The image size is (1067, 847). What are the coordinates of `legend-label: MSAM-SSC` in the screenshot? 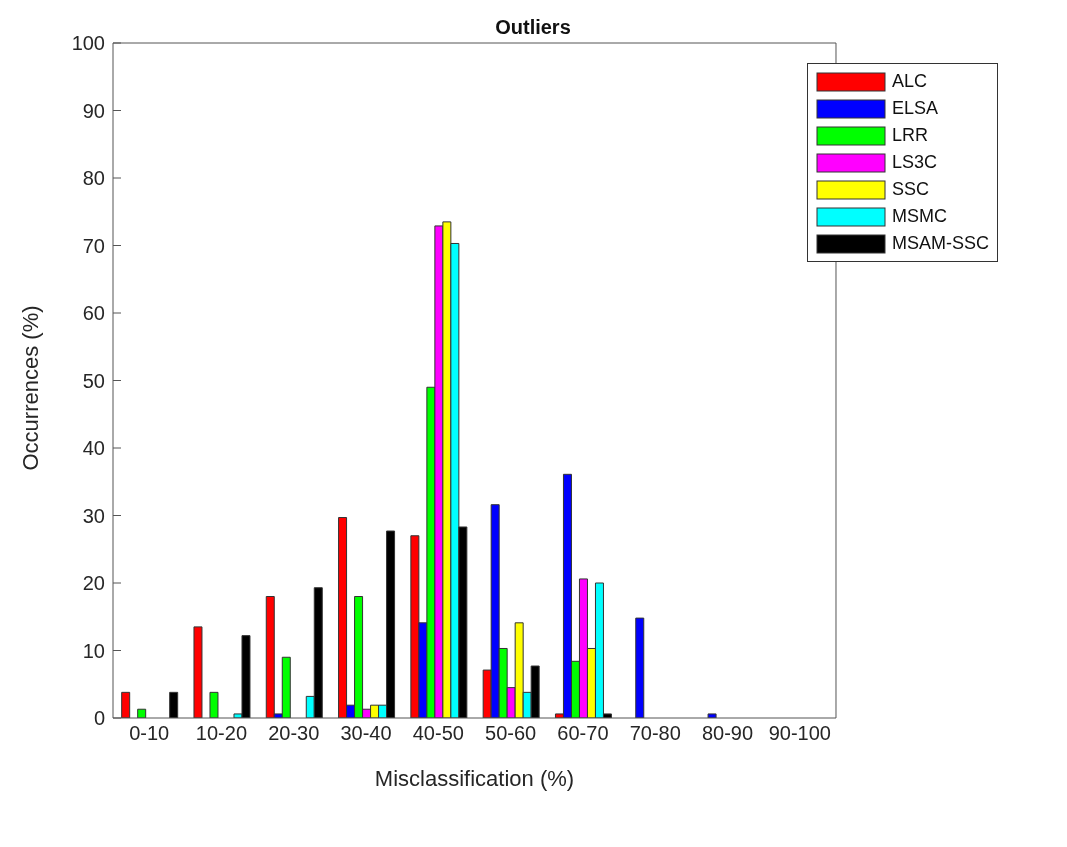 It's located at (940, 243).